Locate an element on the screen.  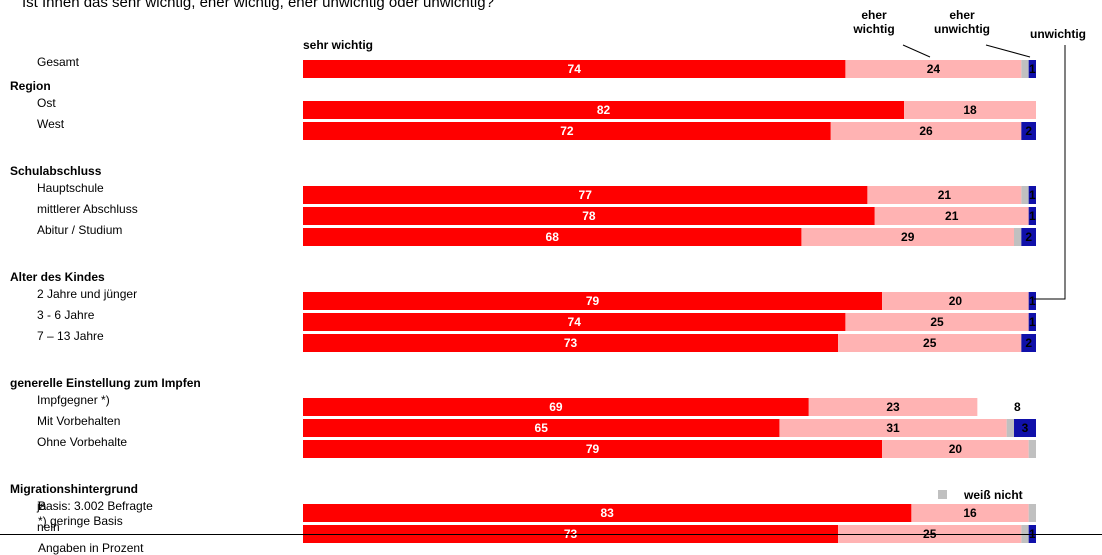
legend-label-weiss-nicht: weiß nicht is located at coordinates (993, 495).